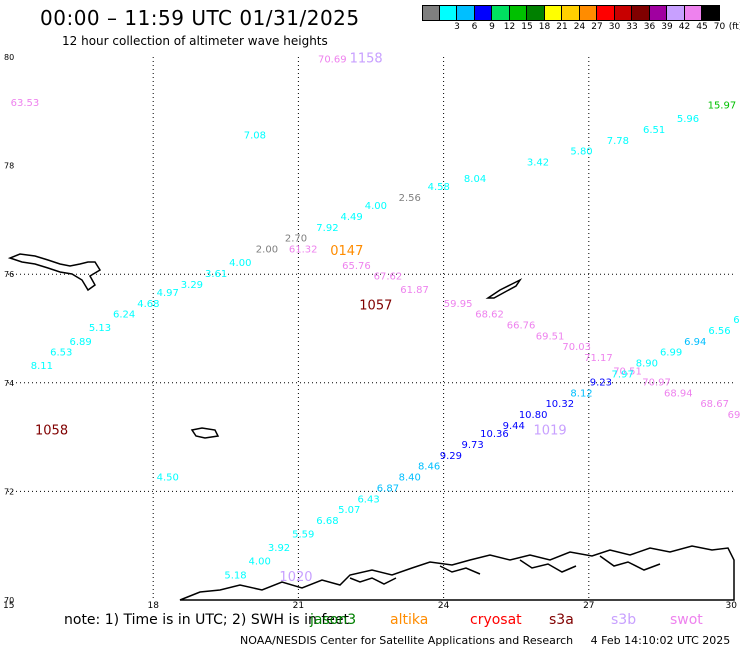 Image resolution: width=740 pixels, height=650 pixels. Describe the element at coordinates (414, 290) in the screenshot. I see `wave-height-label: 61.87` at that location.